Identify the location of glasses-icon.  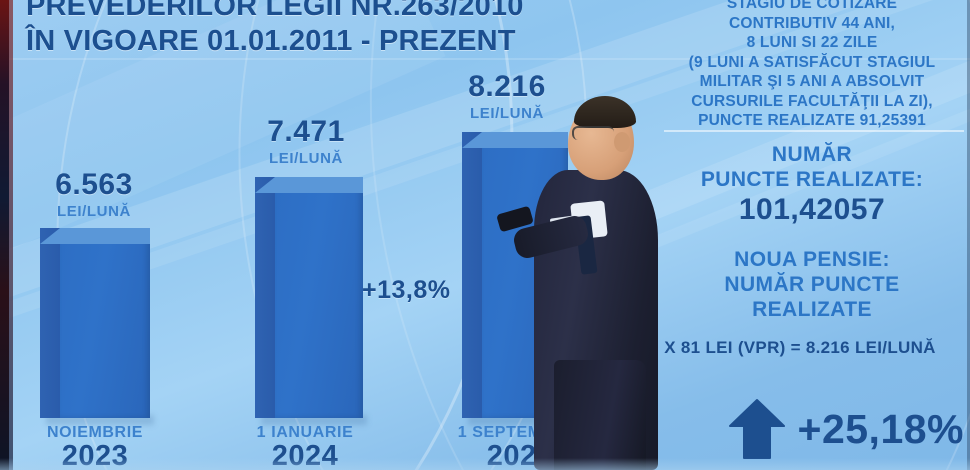
(593, 133).